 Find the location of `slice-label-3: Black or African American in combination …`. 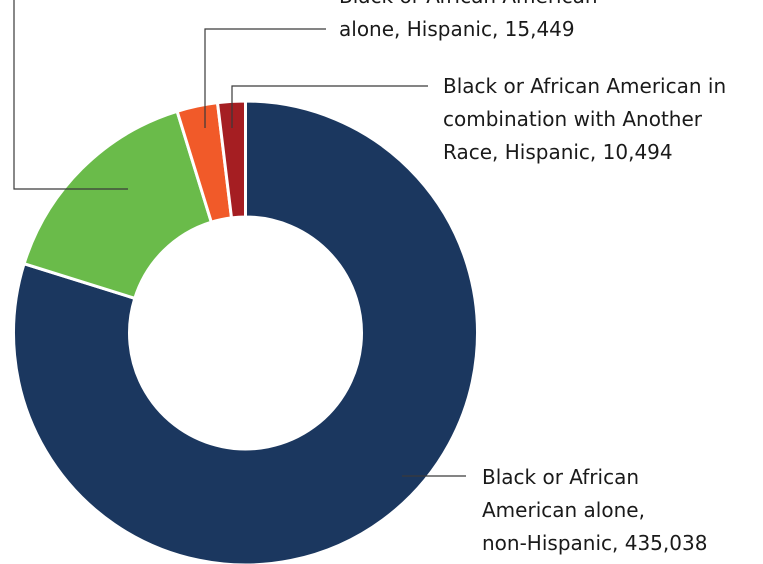

slice-label-3: Black or African American in combination … is located at coordinates (584, 119).